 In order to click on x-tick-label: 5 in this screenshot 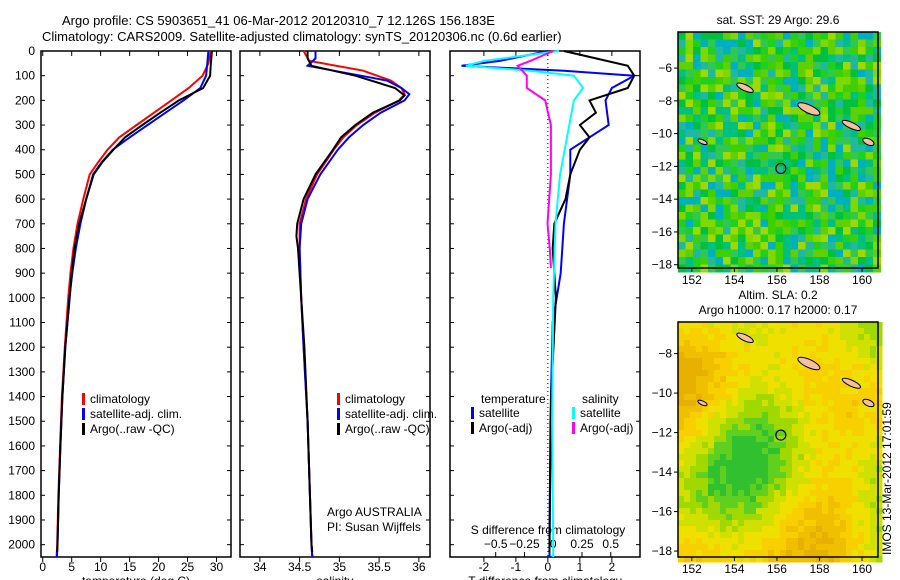, I will do `click(71, 567)`.